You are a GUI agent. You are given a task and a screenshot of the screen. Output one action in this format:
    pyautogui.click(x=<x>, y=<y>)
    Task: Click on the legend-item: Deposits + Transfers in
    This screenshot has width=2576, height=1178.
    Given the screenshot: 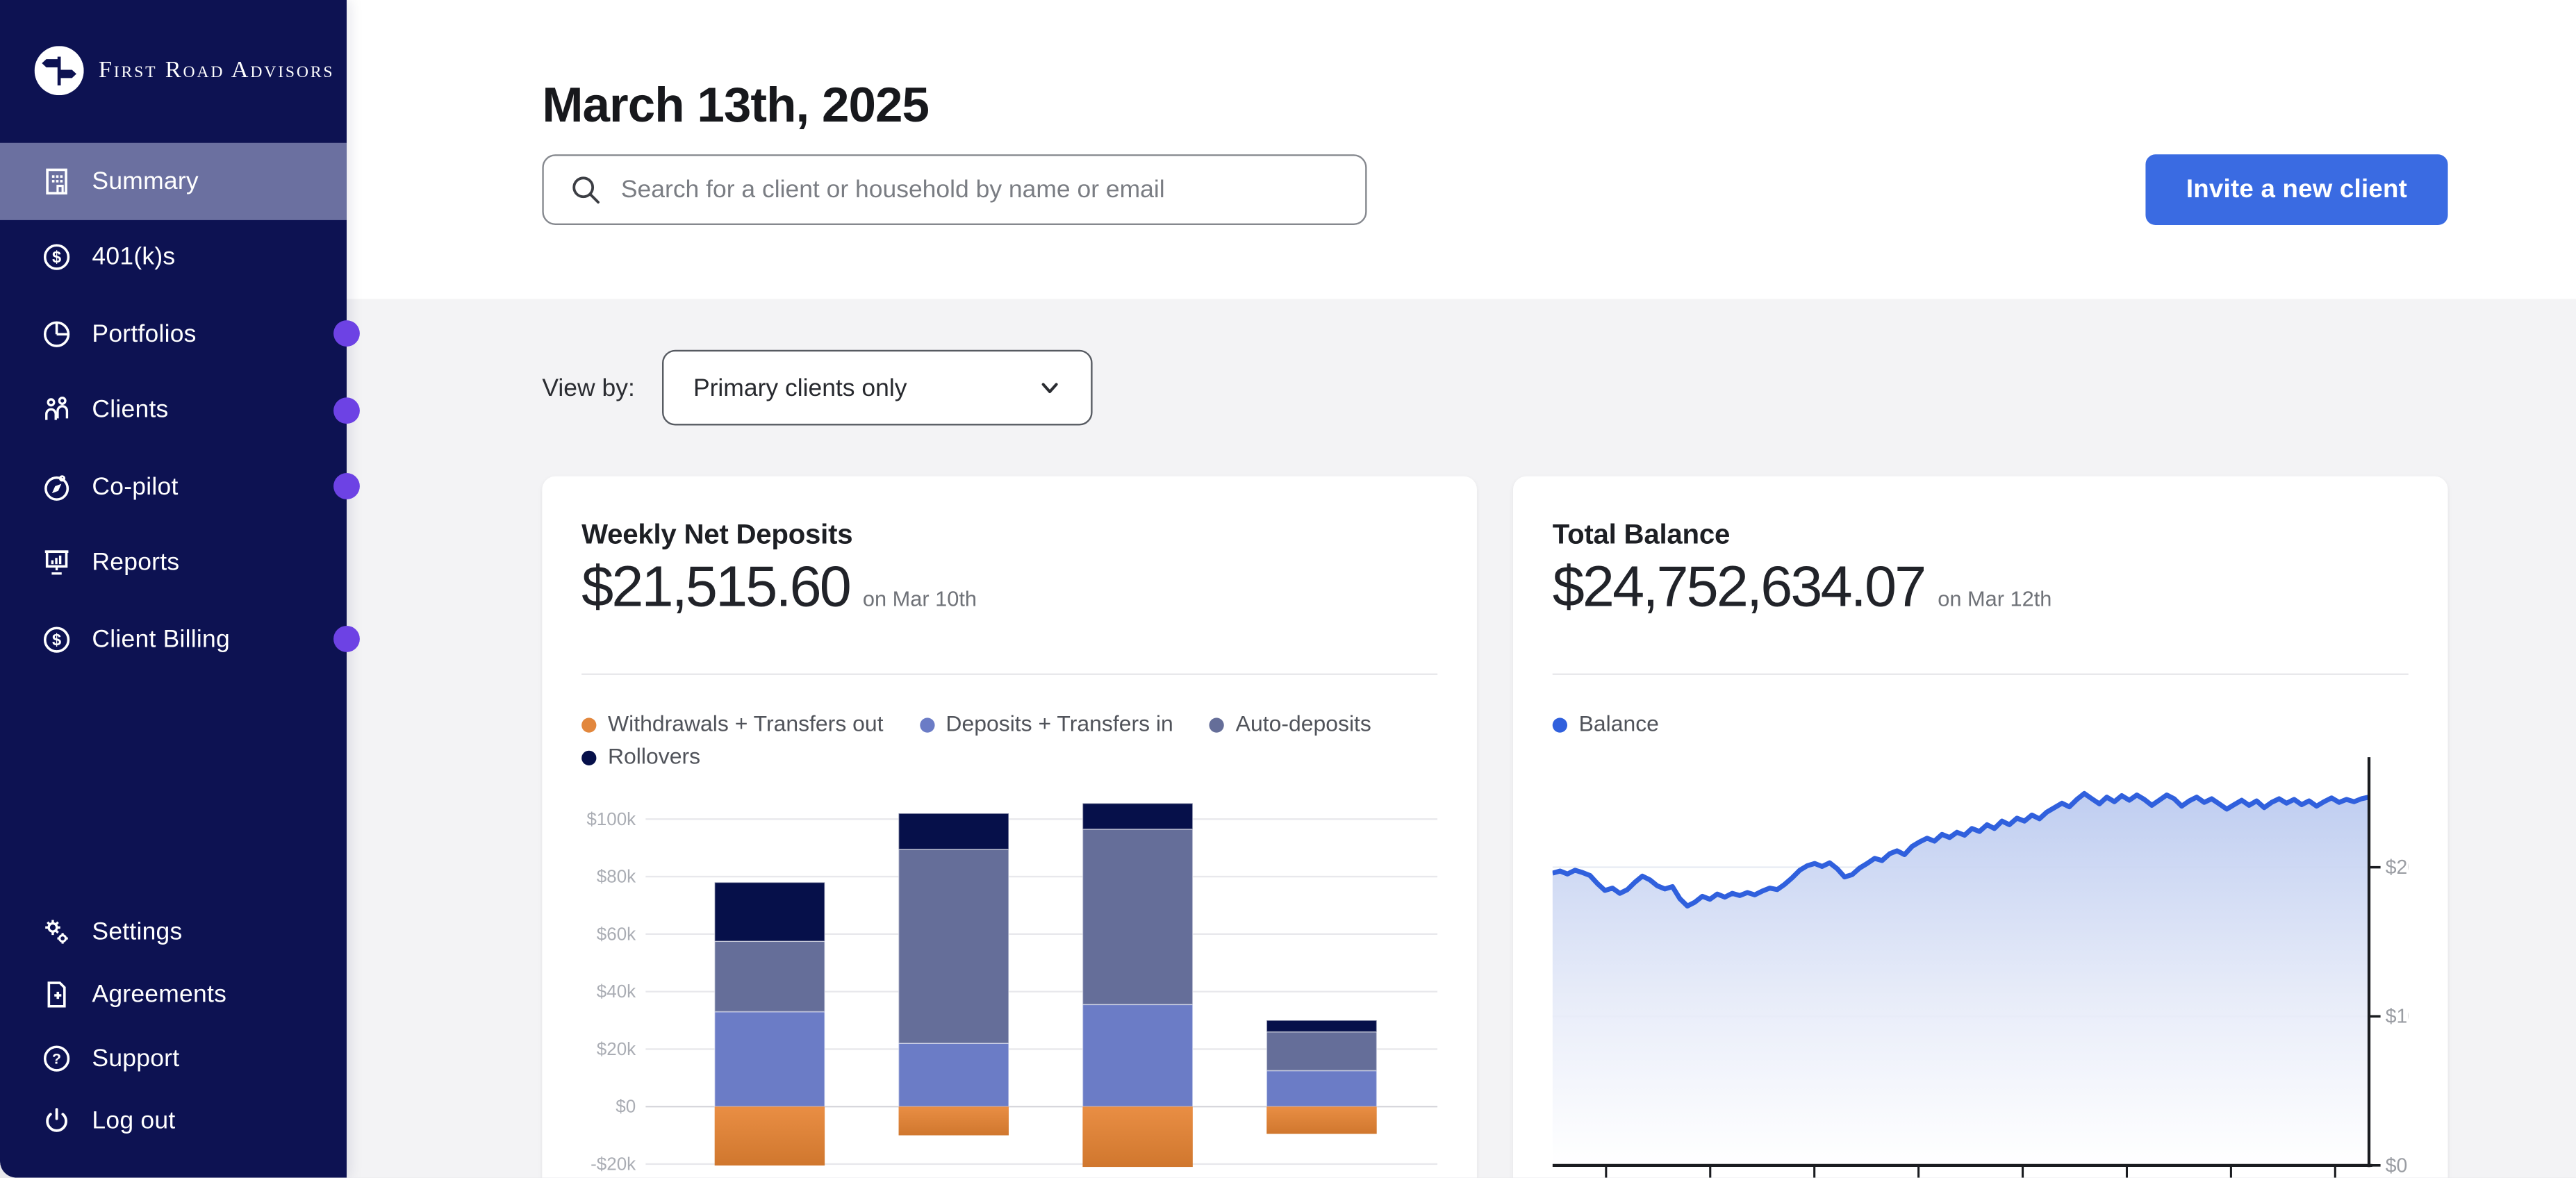 What is the action you would take?
    pyautogui.click(x=1046, y=724)
    